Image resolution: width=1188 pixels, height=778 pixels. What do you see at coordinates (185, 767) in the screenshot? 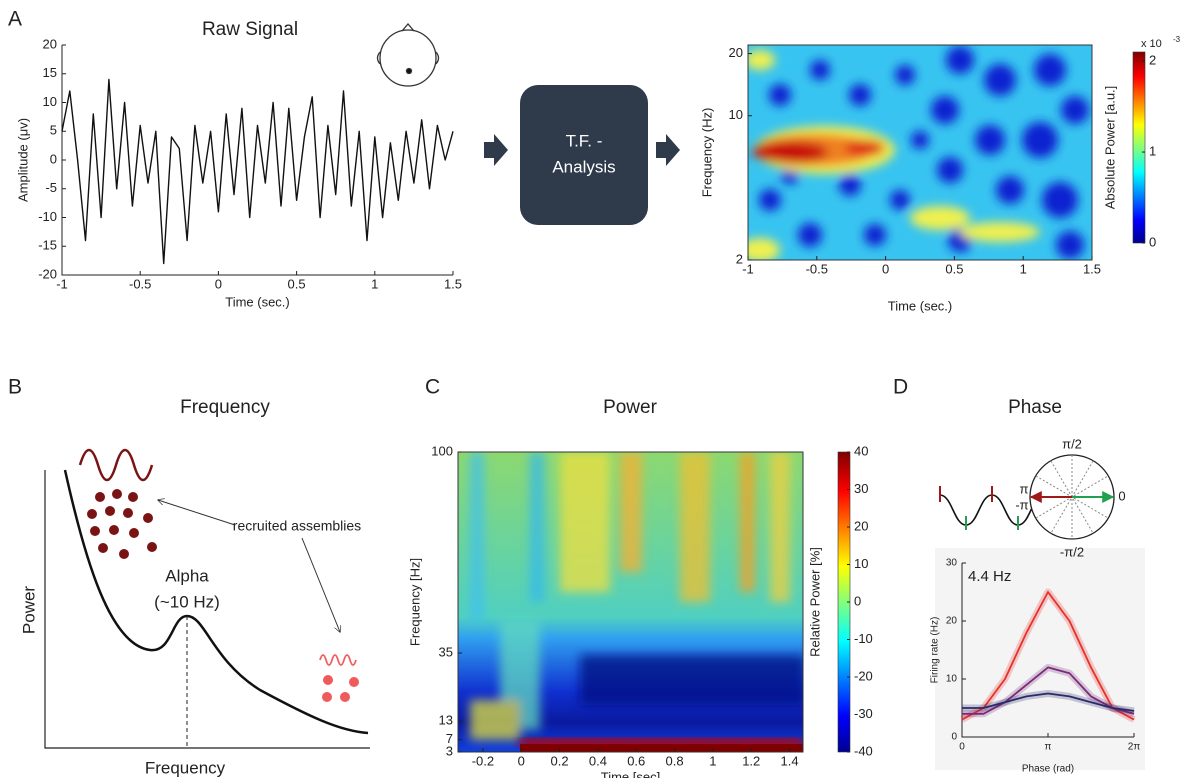
I see `x-axis-label: Frequency` at bounding box center [185, 767].